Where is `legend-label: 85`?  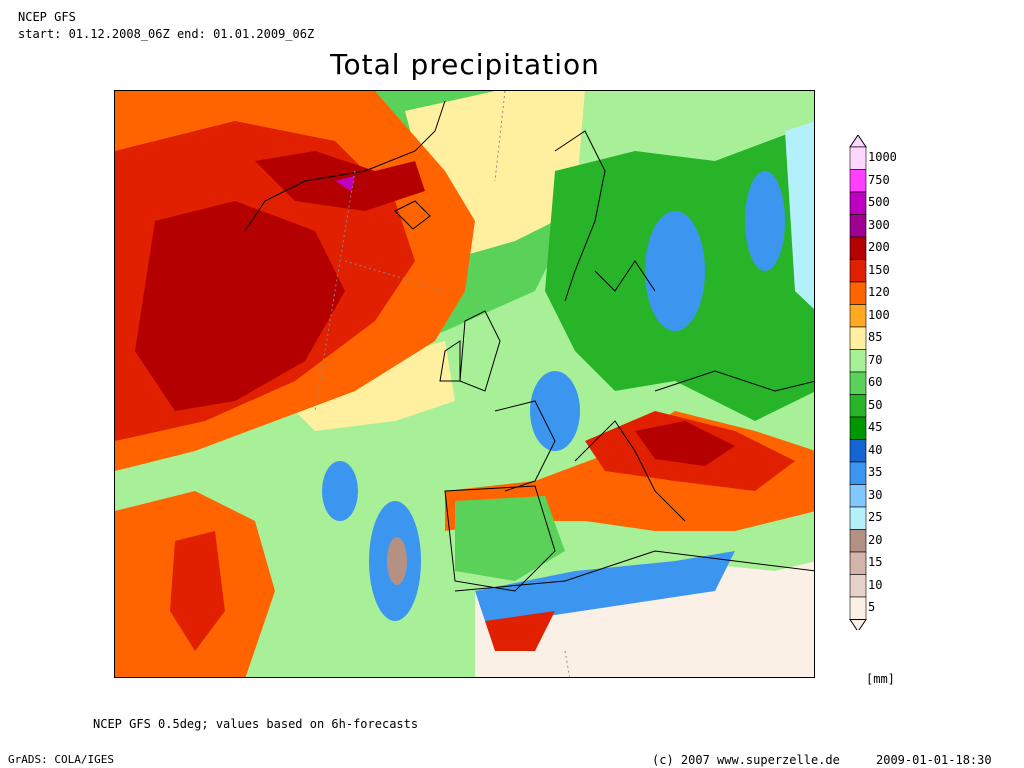 legend-label: 85 is located at coordinates (875, 337).